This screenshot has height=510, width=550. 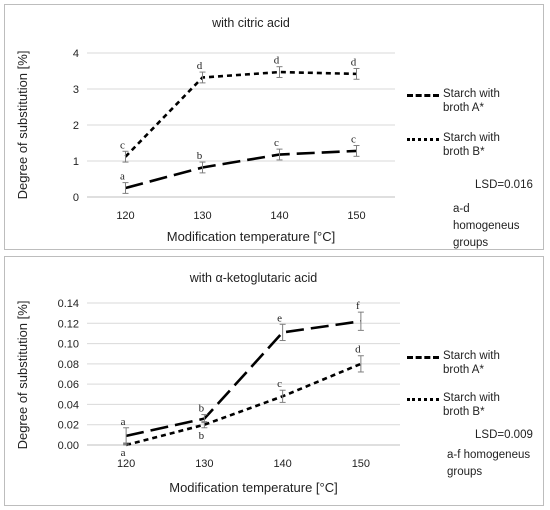 I want to click on groups-note-citric: a-d homogeneus groups, so click(x=486, y=226).